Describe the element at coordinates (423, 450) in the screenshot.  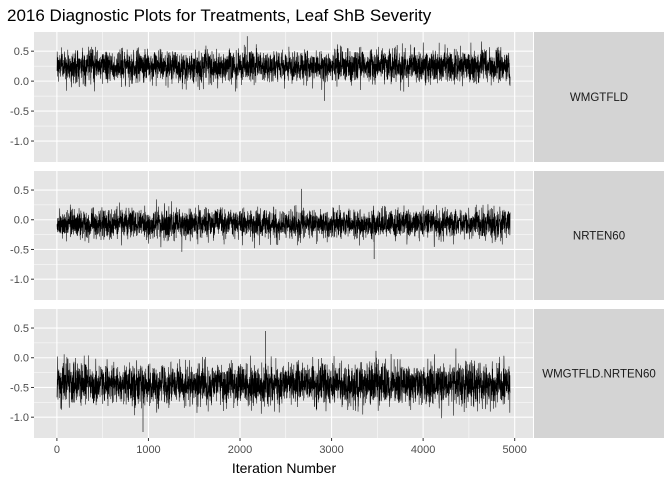
I see `x-tick-label: 4000` at that location.